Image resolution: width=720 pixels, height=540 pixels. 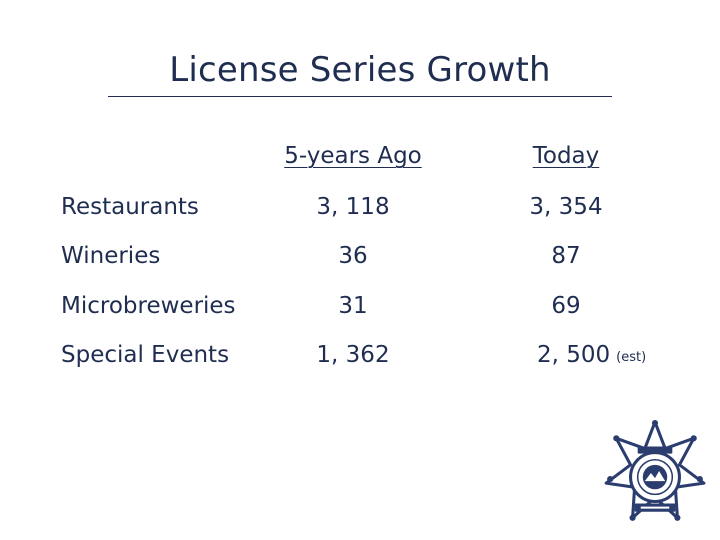 I want to click on special-events-today-value: 2, 500, so click(x=574, y=355).